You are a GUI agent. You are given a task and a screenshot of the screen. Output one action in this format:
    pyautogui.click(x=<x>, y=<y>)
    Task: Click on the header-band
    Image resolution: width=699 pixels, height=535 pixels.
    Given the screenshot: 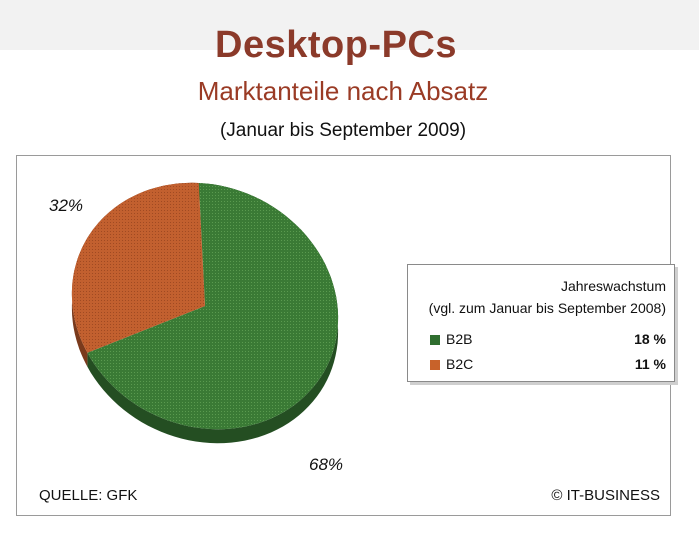 What is the action you would take?
    pyautogui.click(x=349, y=25)
    